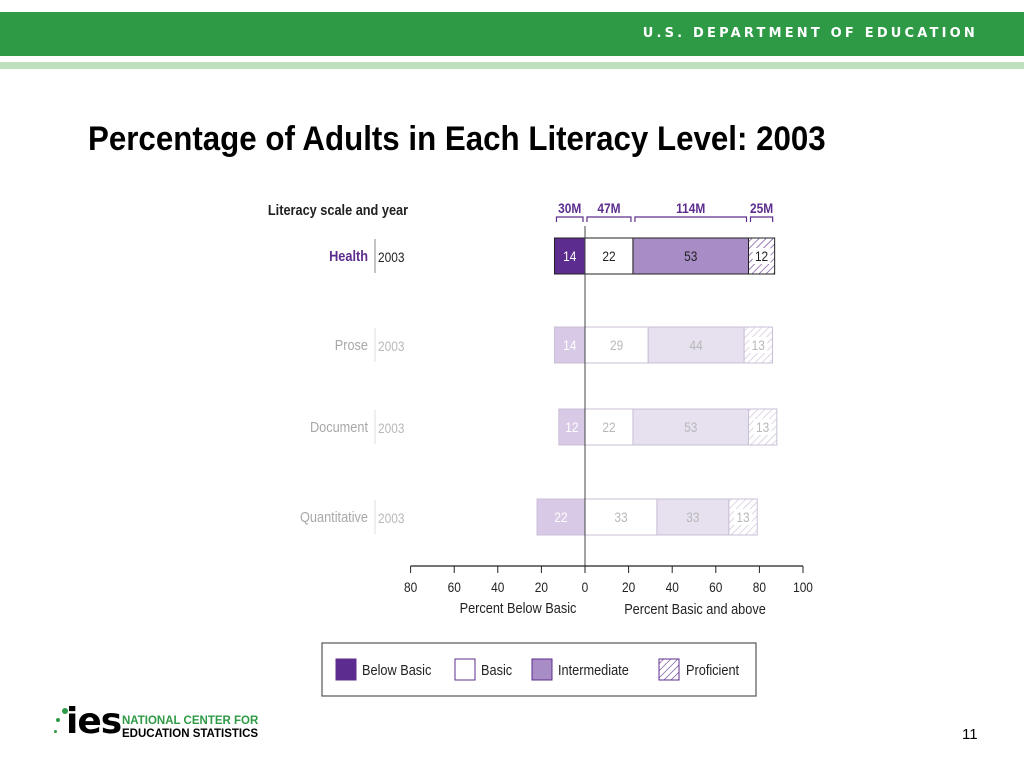 The image size is (1024, 768). I want to click on population-label: 47M, so click(608, 208).